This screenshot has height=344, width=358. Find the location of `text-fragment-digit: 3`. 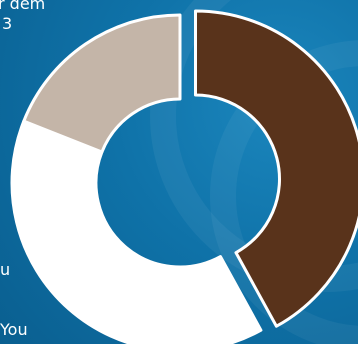

text-fragment-digit: 3 is located at coordinates (7, 23).